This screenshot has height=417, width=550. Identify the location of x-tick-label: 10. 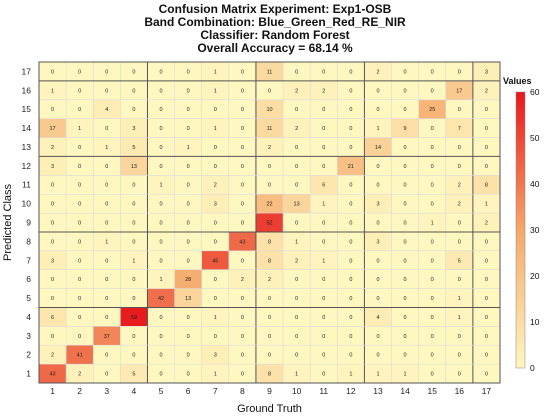
(297, 391).